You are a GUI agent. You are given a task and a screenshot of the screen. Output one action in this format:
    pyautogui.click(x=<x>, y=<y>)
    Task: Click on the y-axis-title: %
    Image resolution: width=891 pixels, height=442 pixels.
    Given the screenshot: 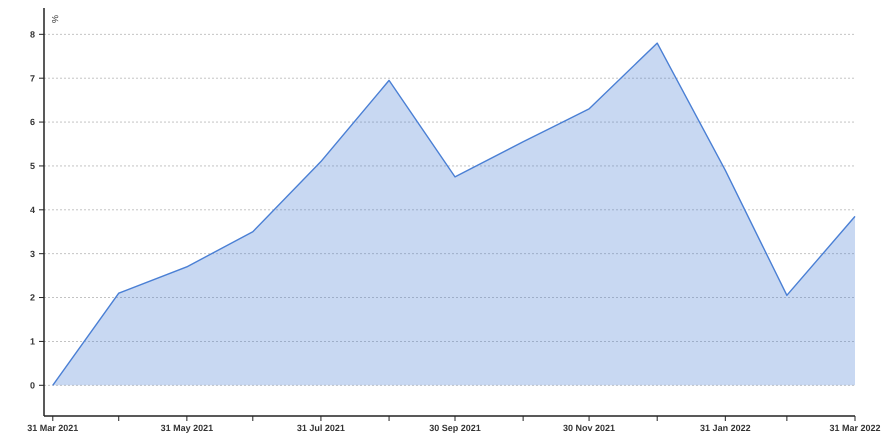 What is the action you would take?
    pyautogui.click(x=55, y=19)
    